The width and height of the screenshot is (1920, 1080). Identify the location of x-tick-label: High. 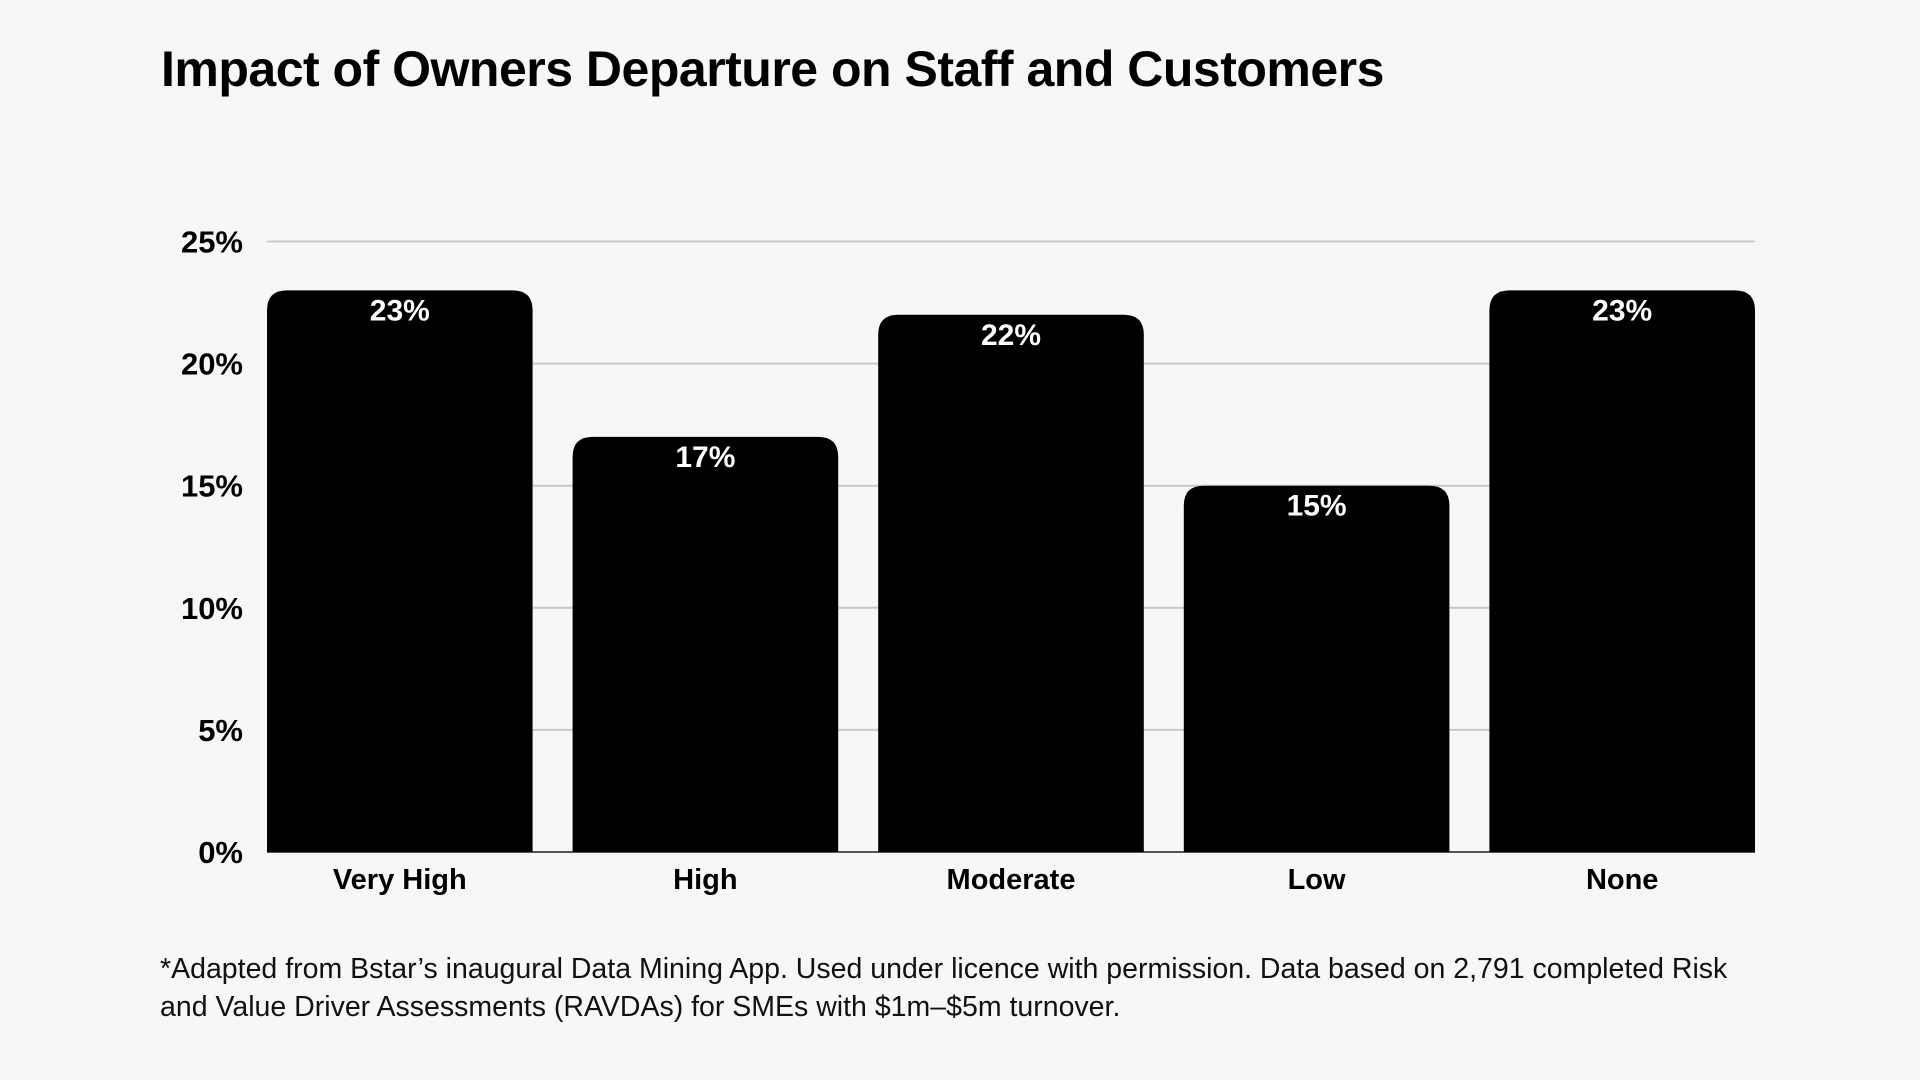
(705, 880).